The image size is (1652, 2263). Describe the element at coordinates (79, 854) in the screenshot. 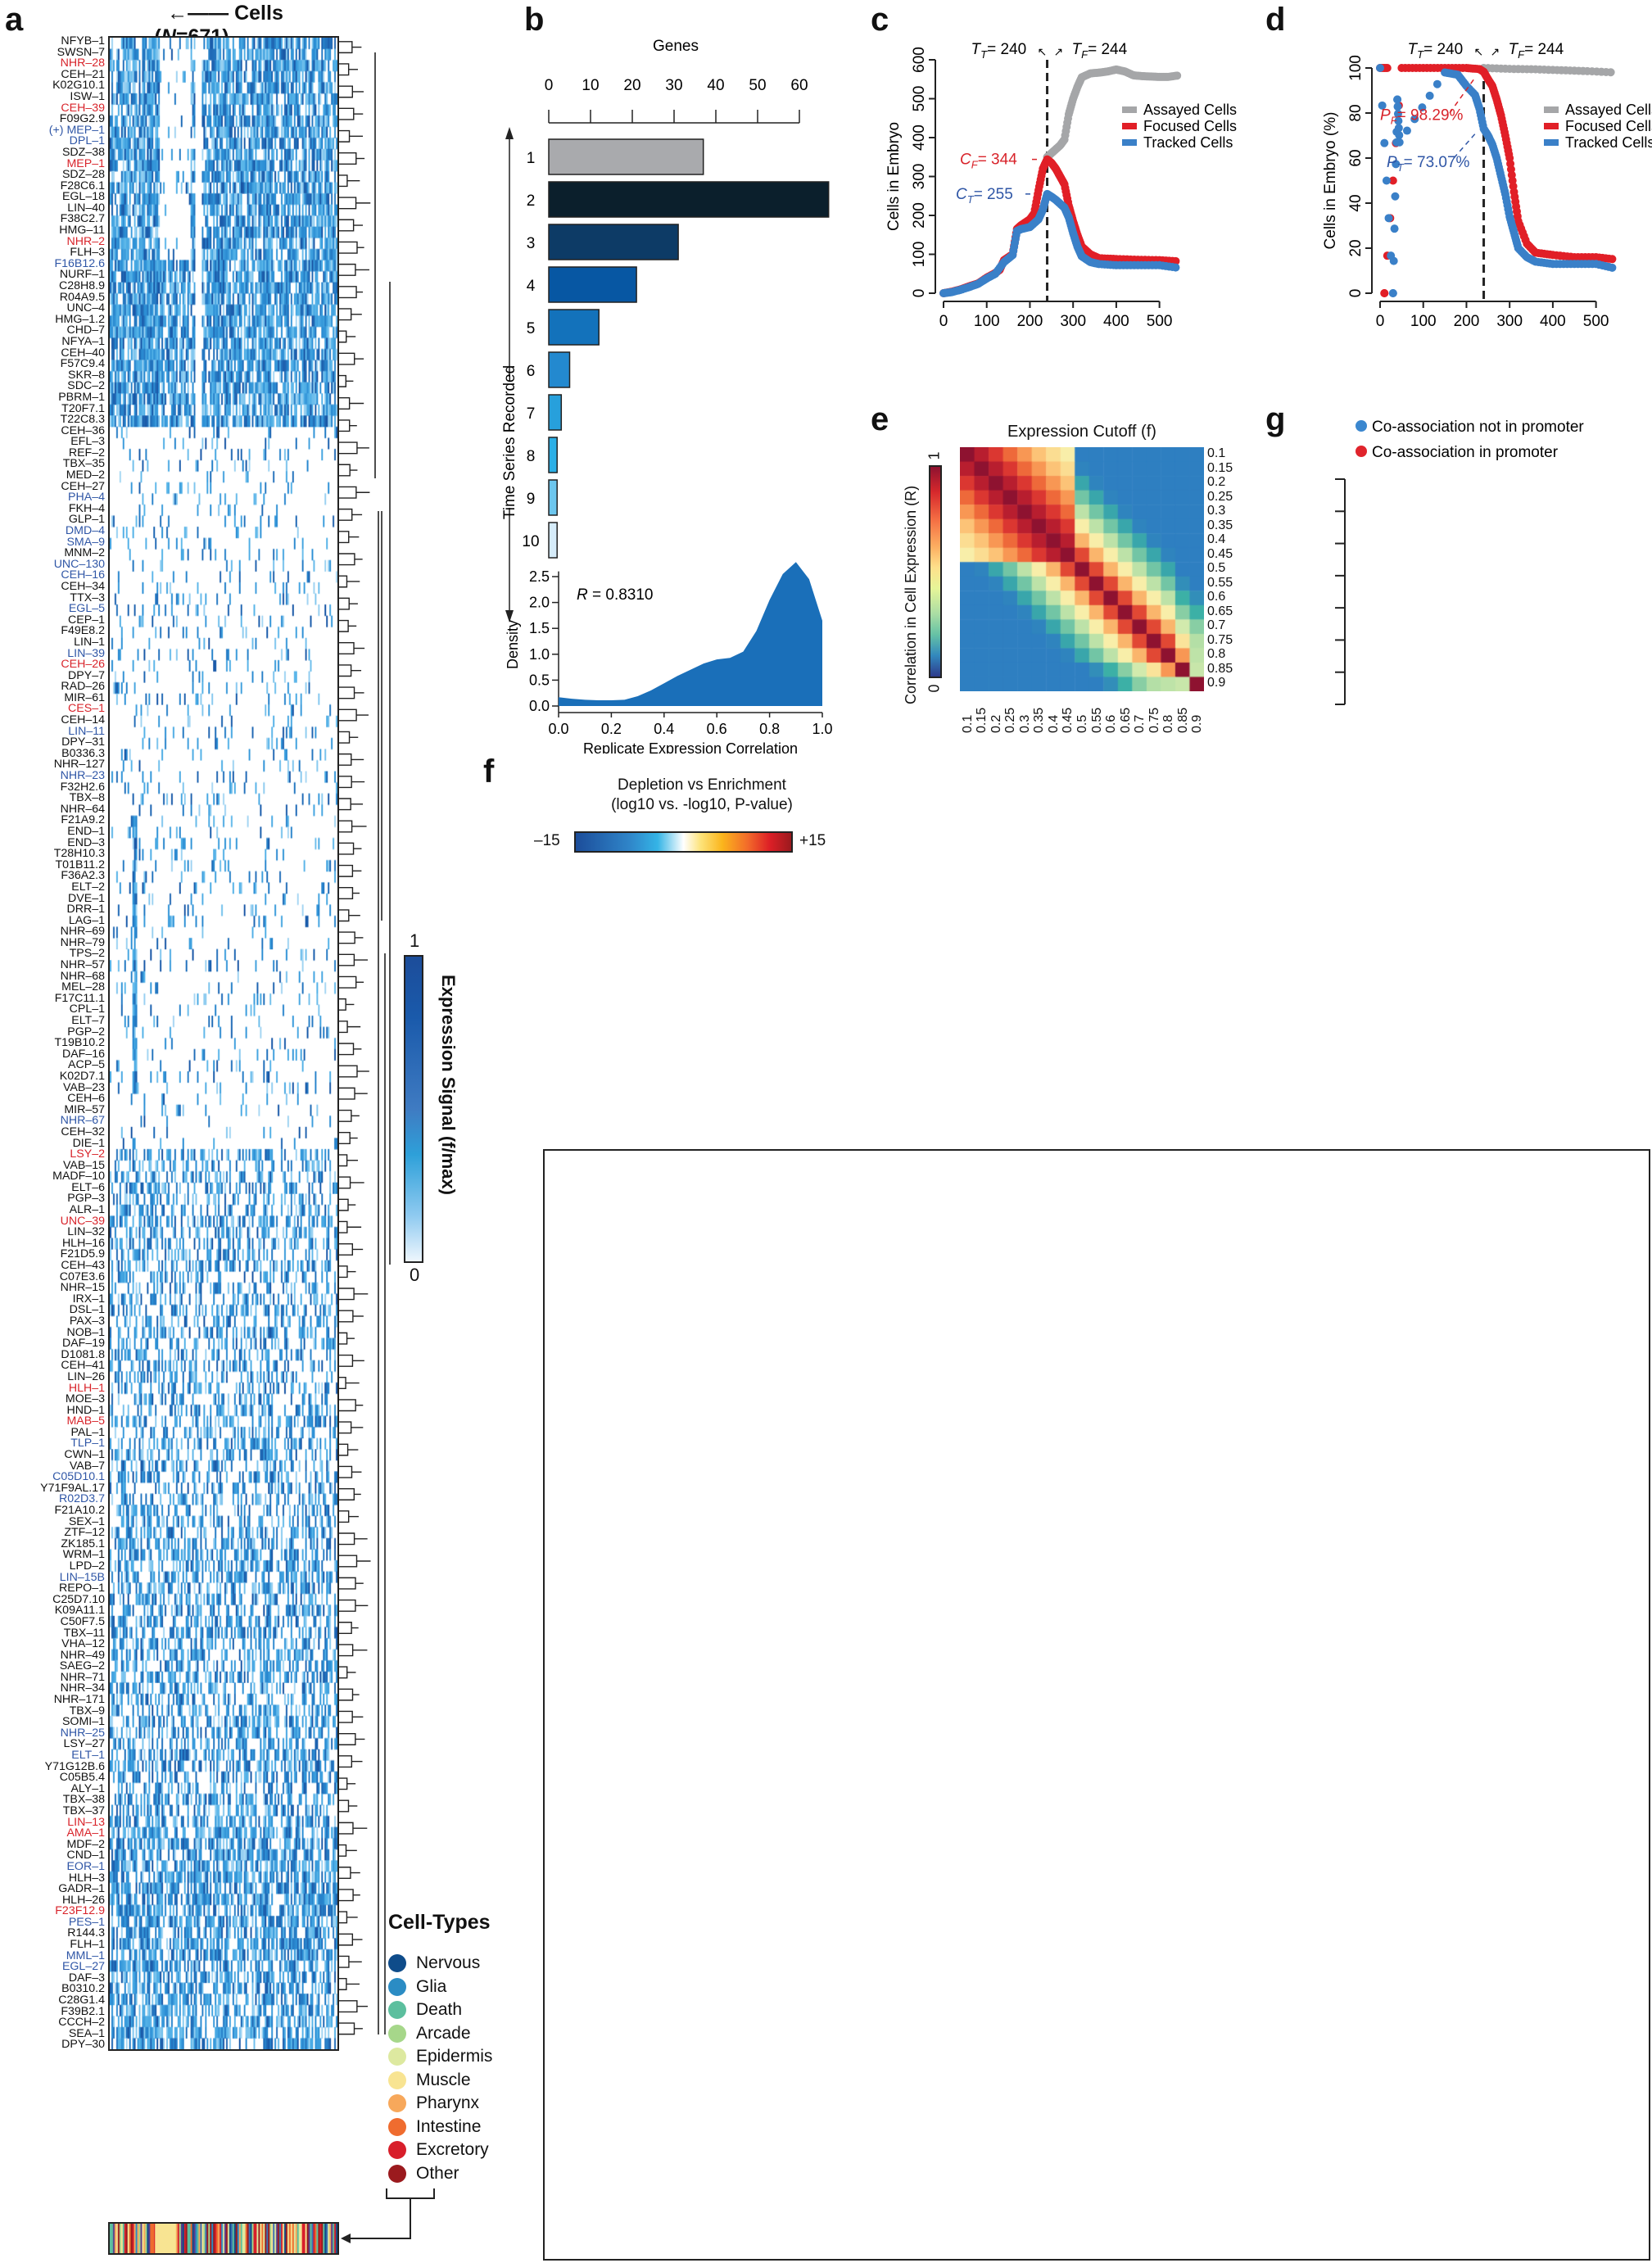

I see `gene-label: T28H10.3` at that location.